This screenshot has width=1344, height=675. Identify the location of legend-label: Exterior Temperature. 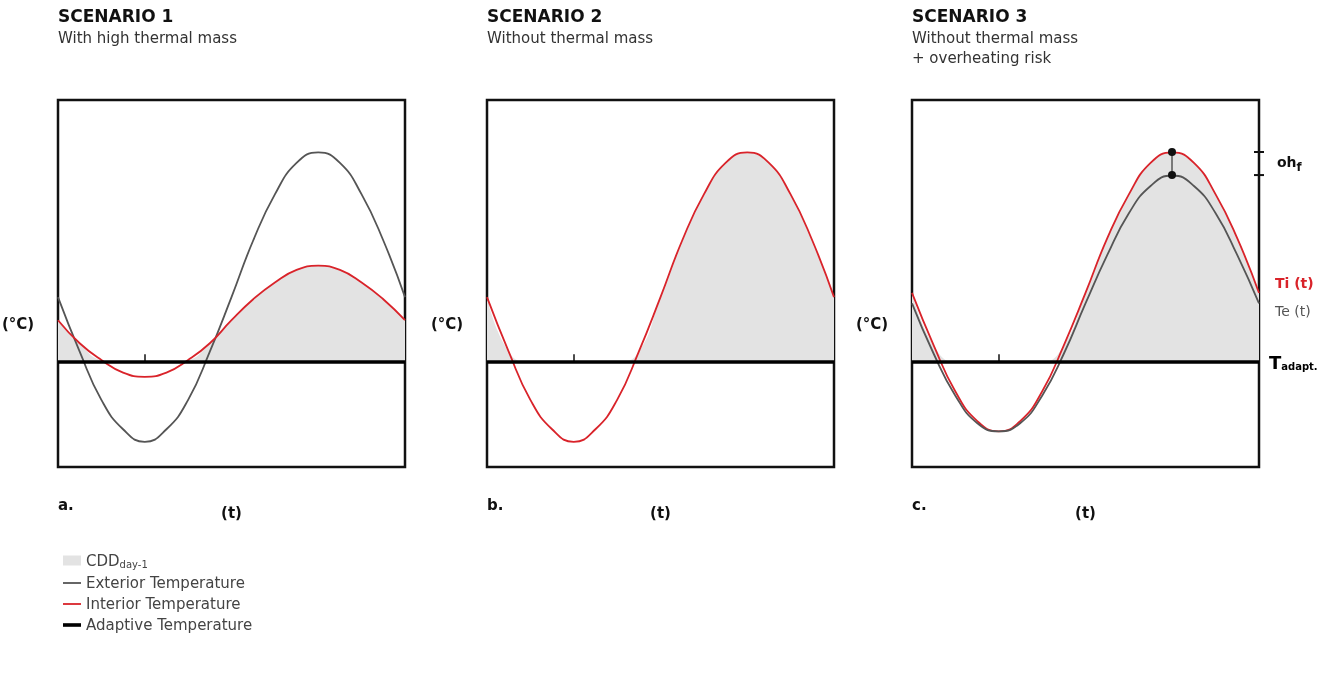
(165, 583).